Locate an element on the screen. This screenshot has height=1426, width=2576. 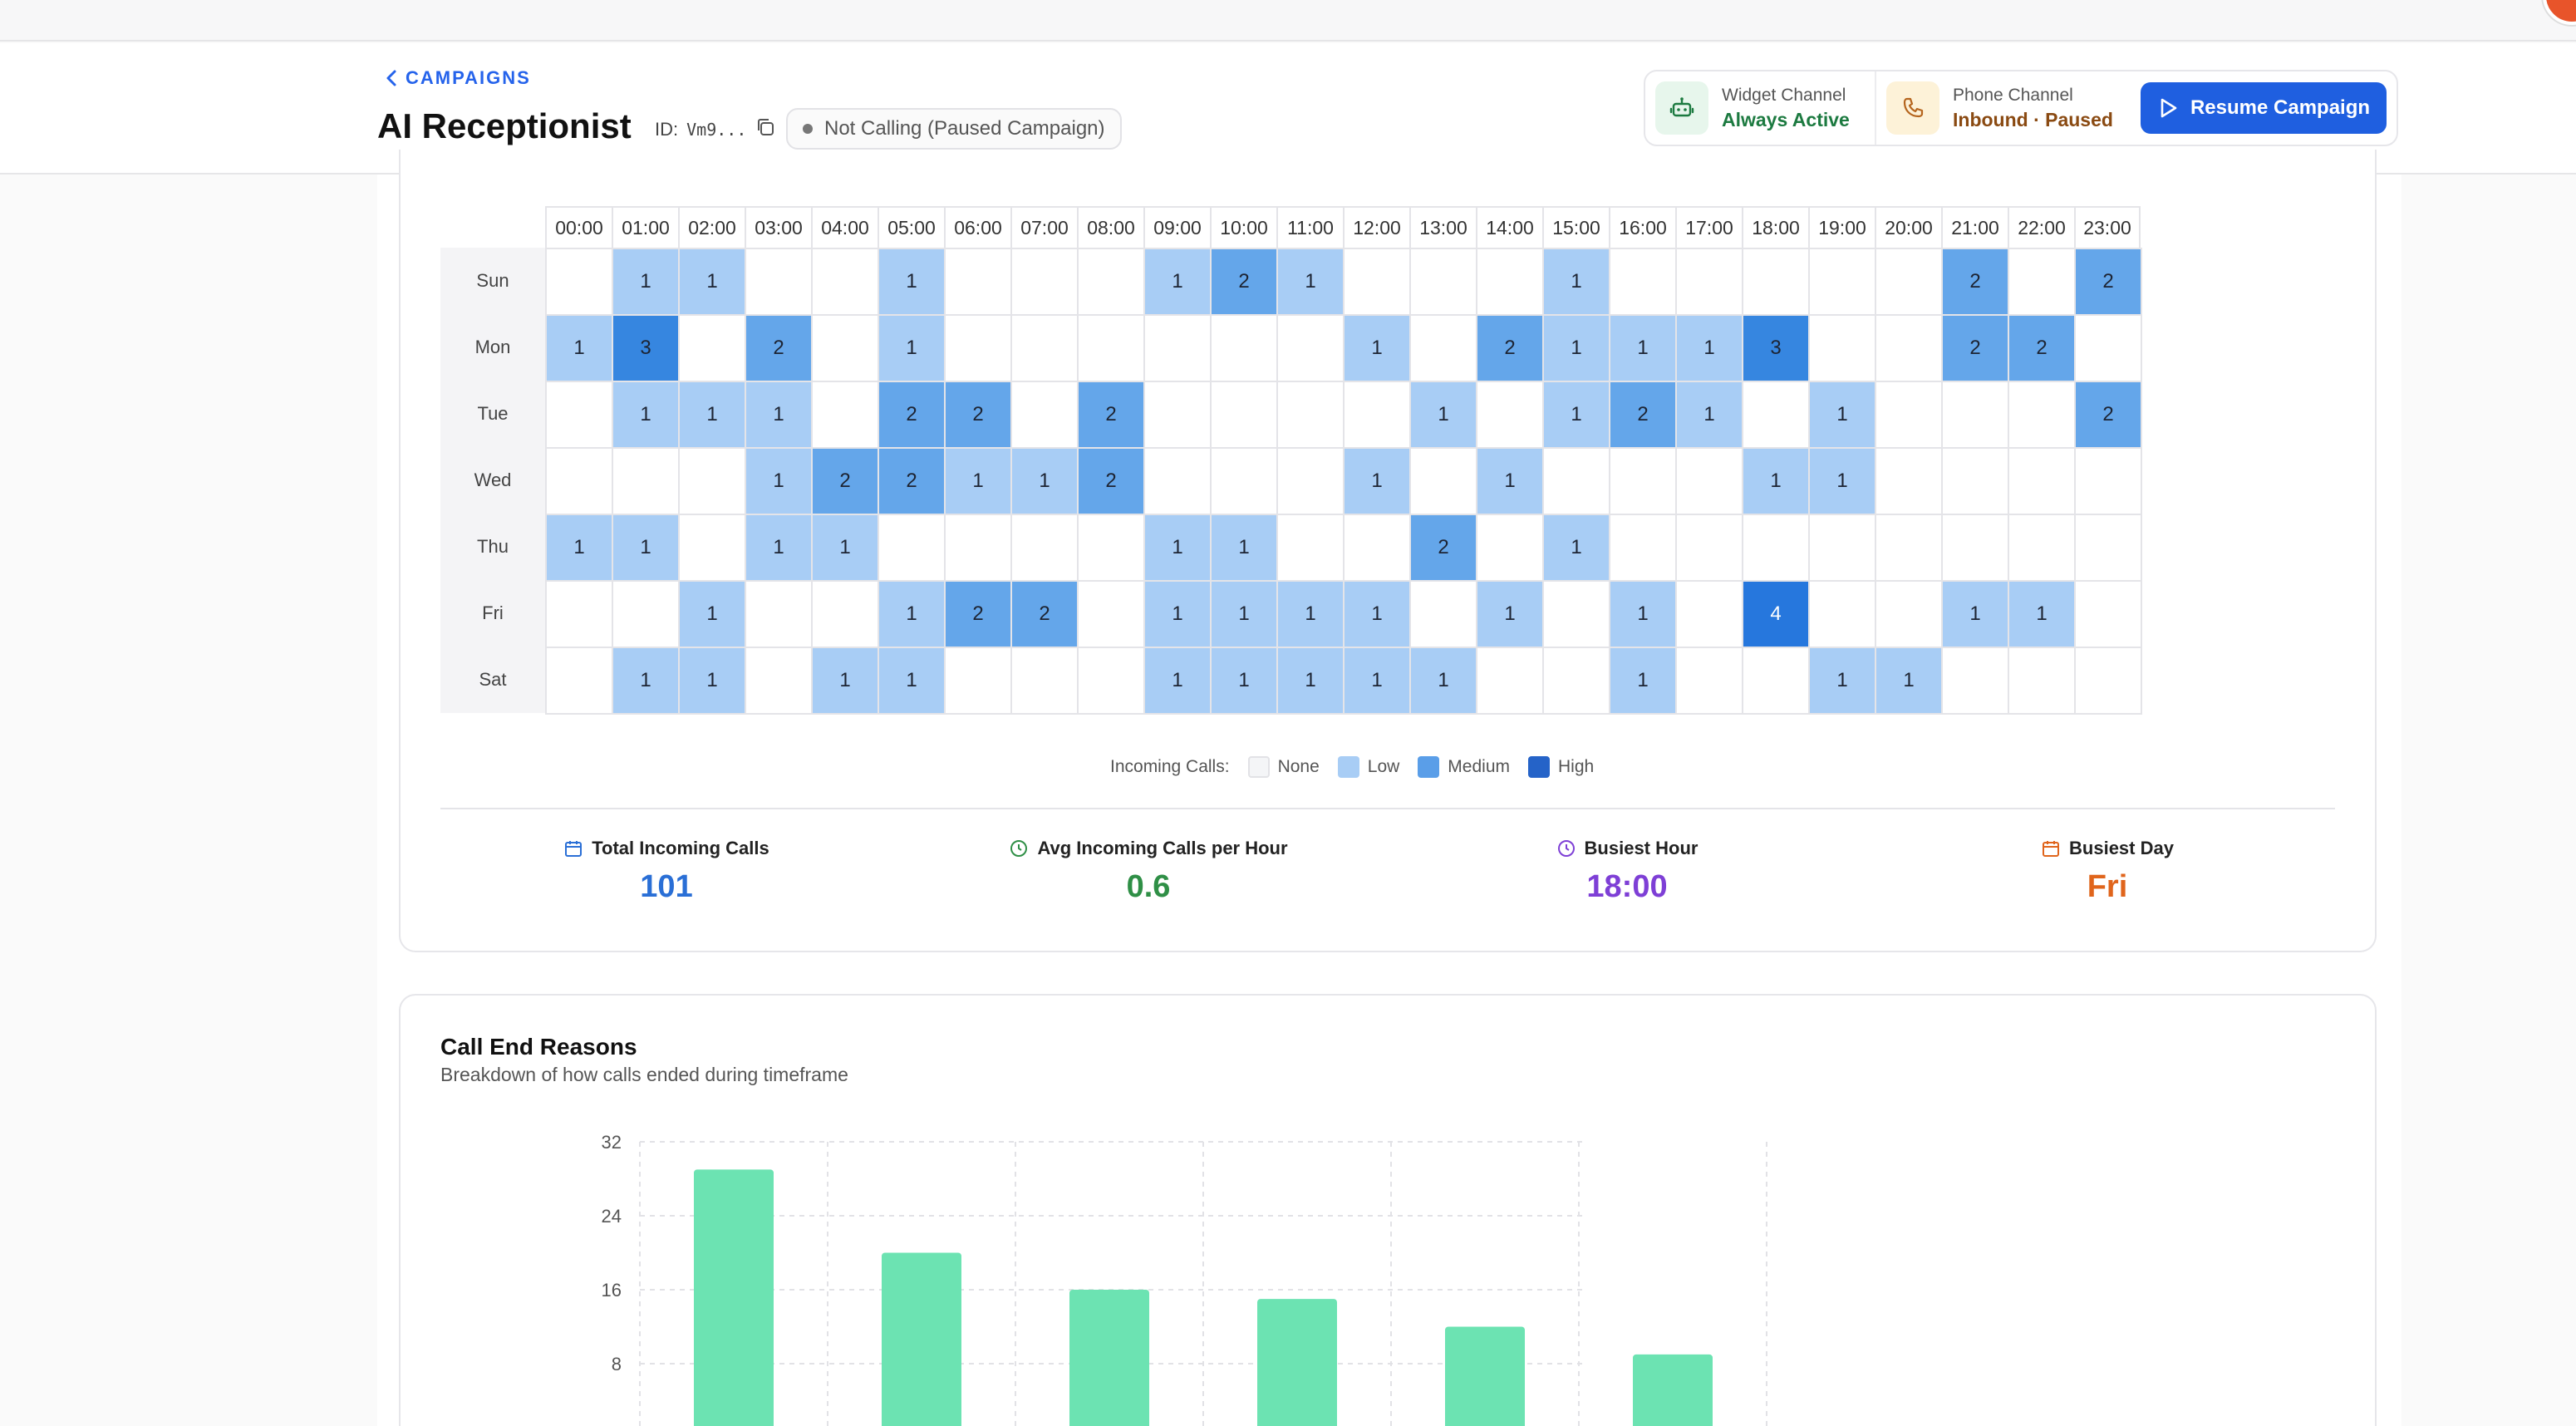
resume-campaign-button: Resume Campaign is located at coordinates (2264, 108).